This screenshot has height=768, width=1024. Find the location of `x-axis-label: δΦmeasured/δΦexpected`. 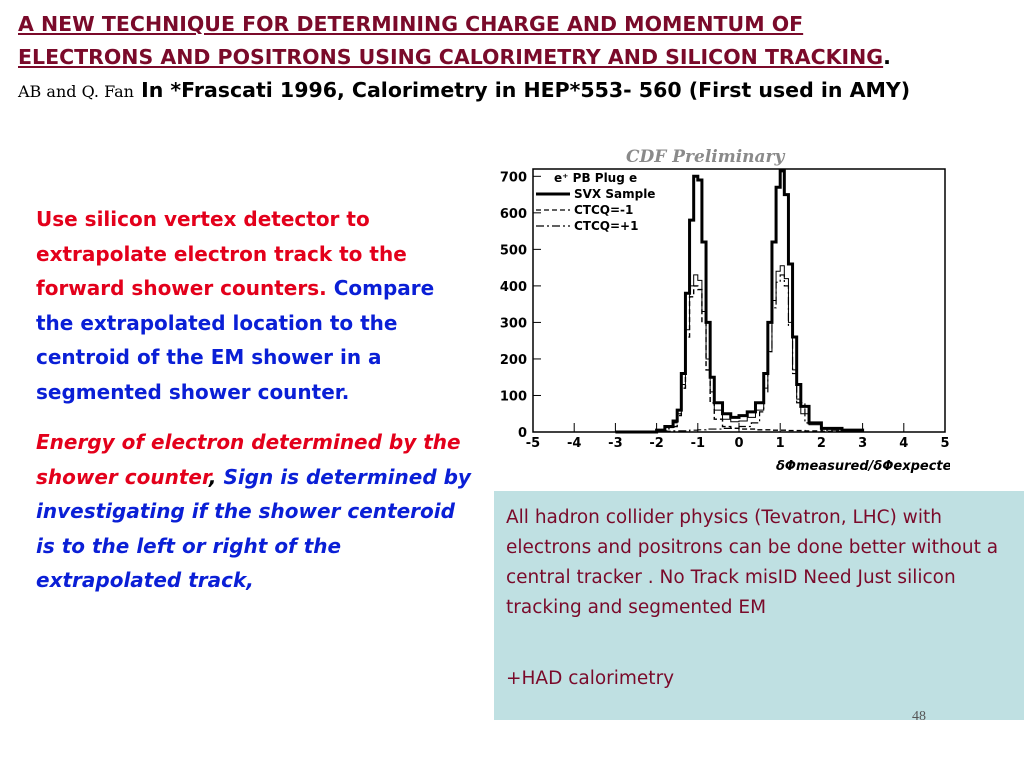

x-axis-label: δΦmeasured/δΦexpected is located at coordinates (863, 466).